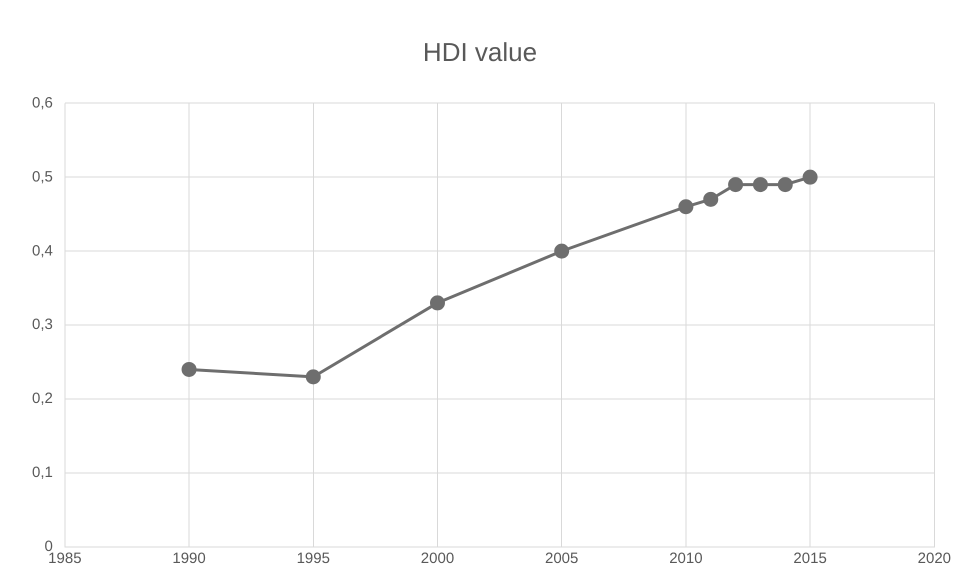 The width and height of the screenshot is (954, 581). I want to click on x-tick-label: 1990, so click(189, 559).